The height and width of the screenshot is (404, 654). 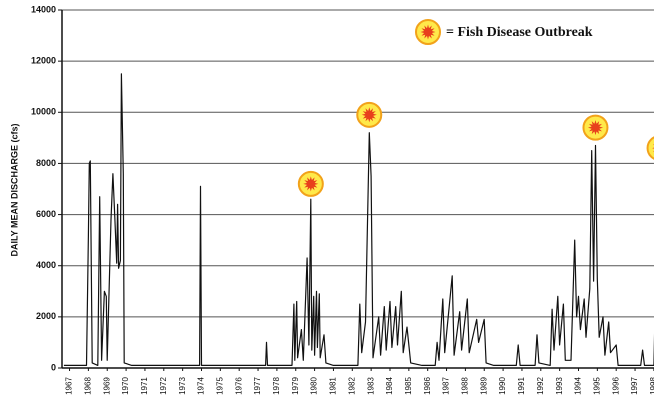 What do you see at coordinates (43, 9) in the screenshot?
I see `y-tick-label: 14000` at bounding box center [43, 9].